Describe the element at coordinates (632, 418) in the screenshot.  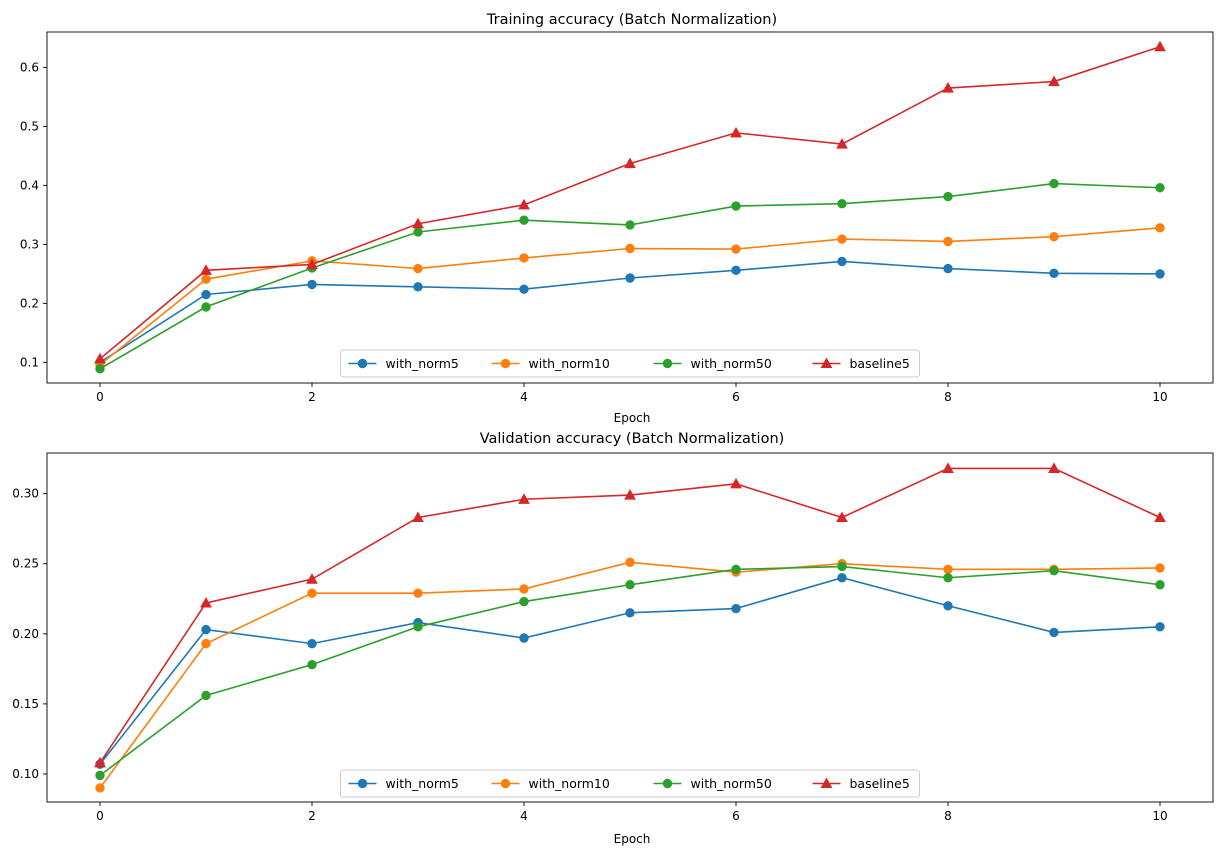
I see `x-axis-label: Epoch` at that location.